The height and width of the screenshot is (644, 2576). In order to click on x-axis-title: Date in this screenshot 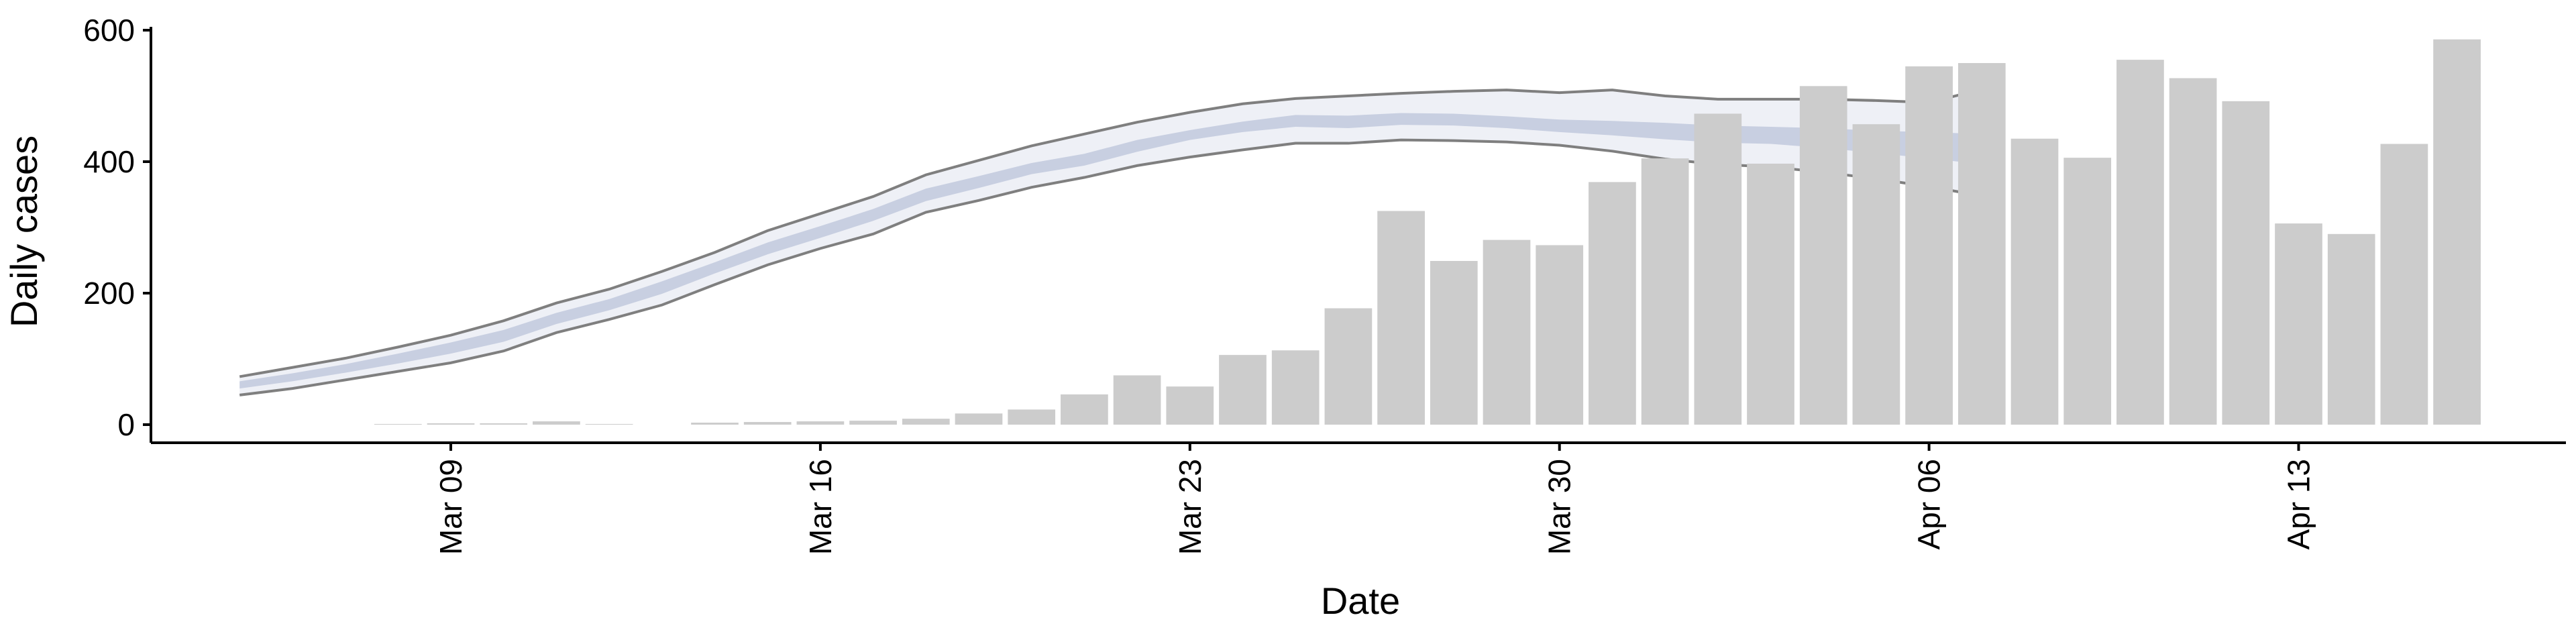, I will do `click(1360, 601)`.